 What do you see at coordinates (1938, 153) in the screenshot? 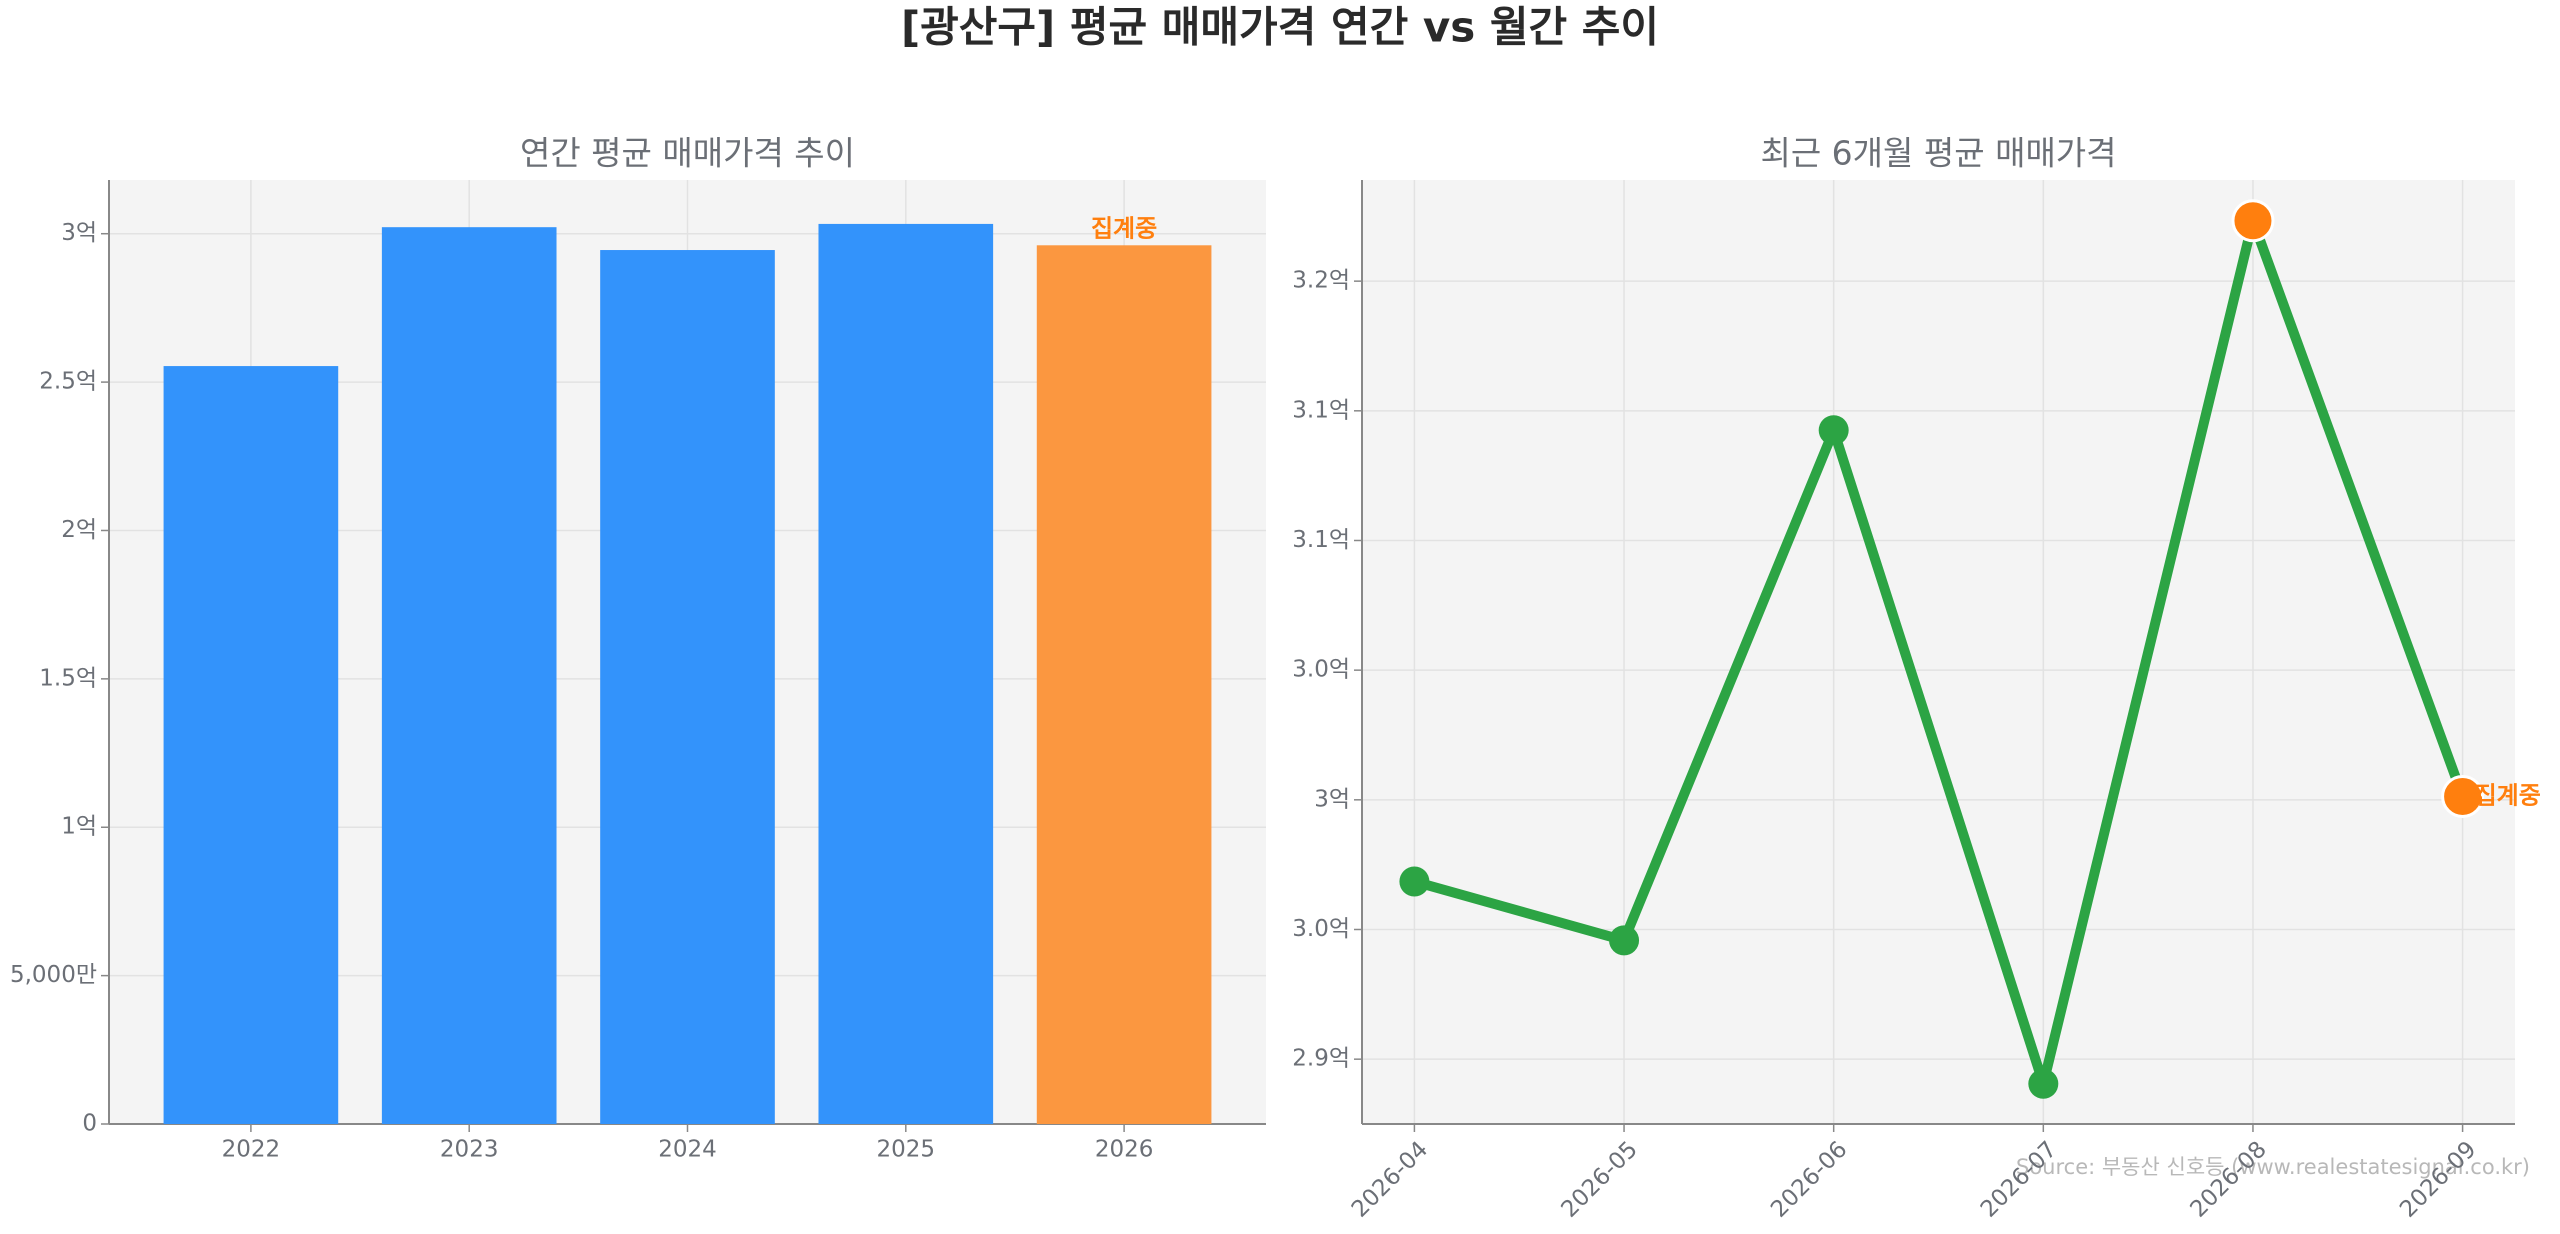
I see `chart-title: 최근 6개월 평균 매매가격` at bounding box center [1938, 153].